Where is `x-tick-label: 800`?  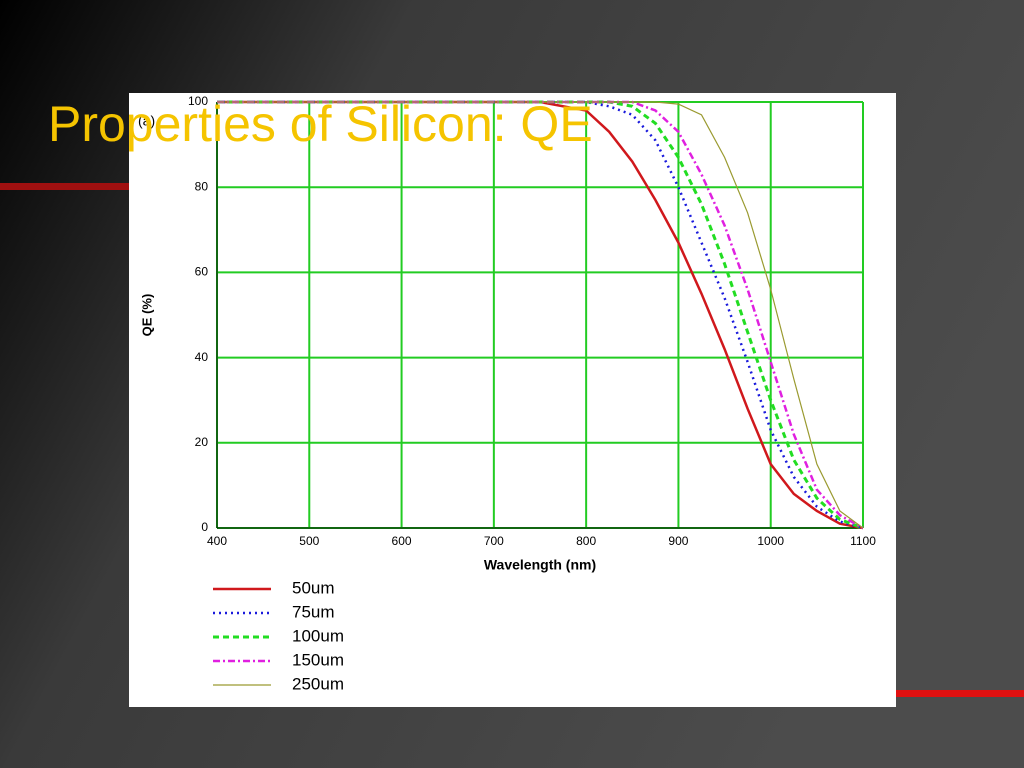 x-tick-label: 800 is located at coordinates (586, 541).